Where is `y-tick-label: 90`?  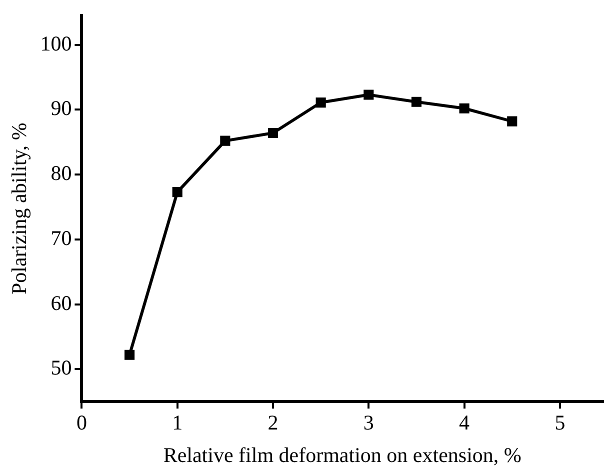 y-tick-label: 90 is located at coordinates (61, 108).